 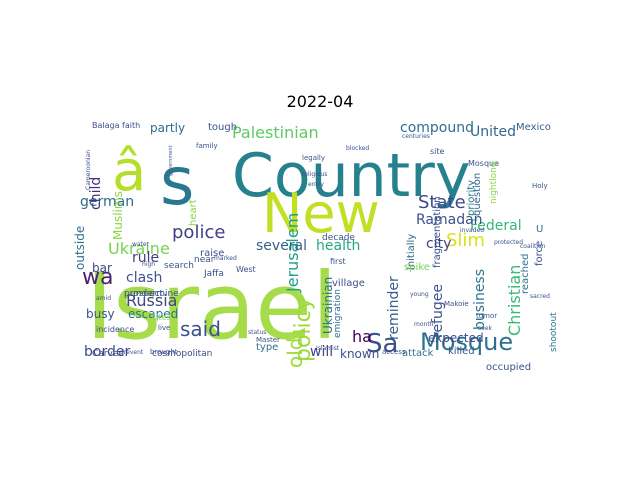 What do you see at coordinates (118, 215) in the screenshot?
I see `word-39: Muslims` at bounding box center [118, 215].